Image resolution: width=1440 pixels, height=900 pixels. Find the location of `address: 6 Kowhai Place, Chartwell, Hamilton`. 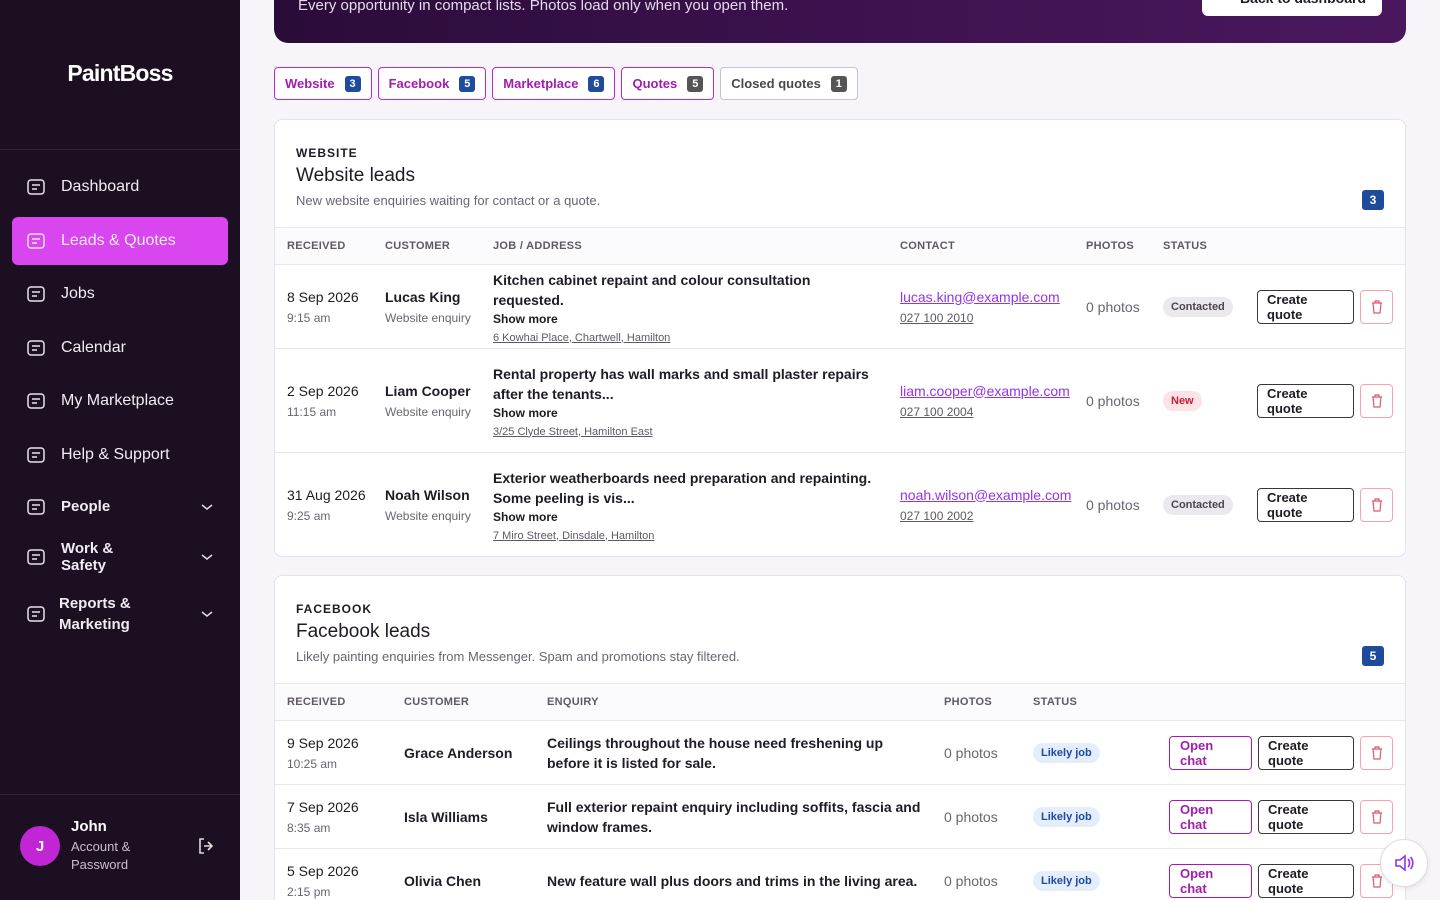

address: 6 Kowhai Place, Chartwell, Hamilton is located at coordinates (582, 337).